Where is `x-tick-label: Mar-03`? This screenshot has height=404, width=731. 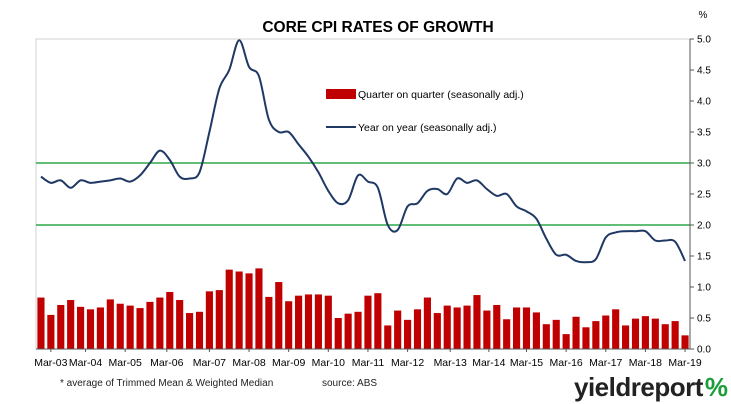 x-tick-label: Mar-03 is located at coordinates (50, 363).